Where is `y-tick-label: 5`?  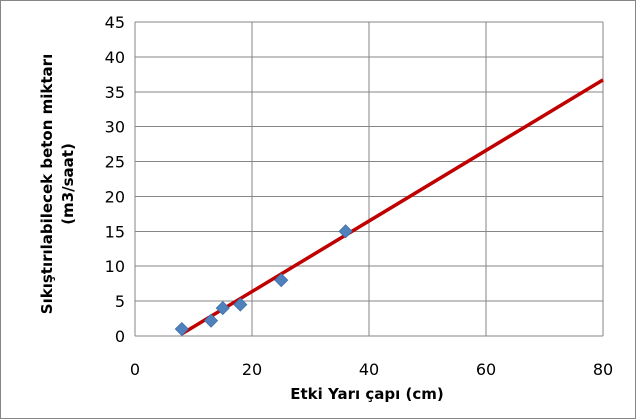
y-tick-label: 5 is located at coordinates (120, 301).